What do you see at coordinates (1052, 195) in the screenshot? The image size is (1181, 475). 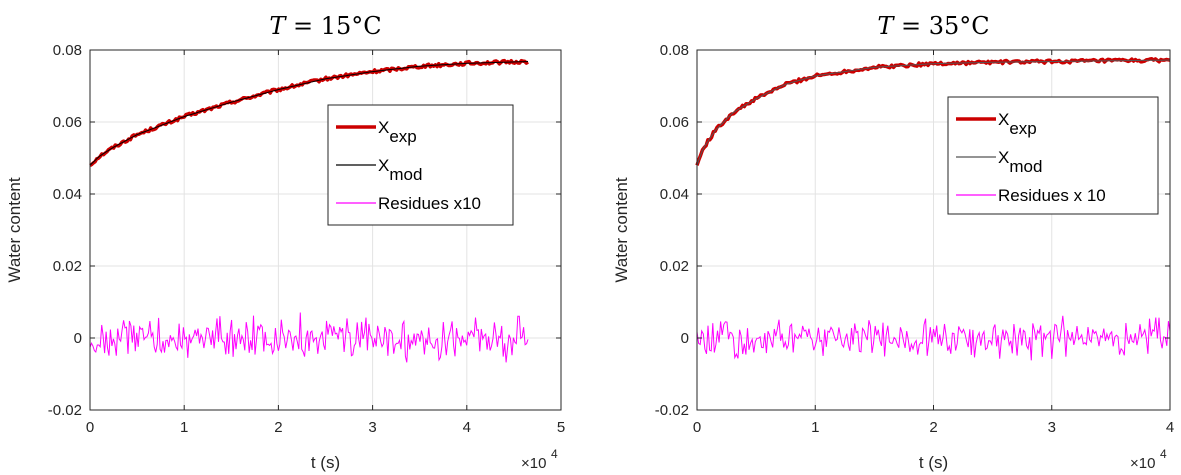 I see `legend-entry: Residues x 10` at bounding box center [1052, 195].